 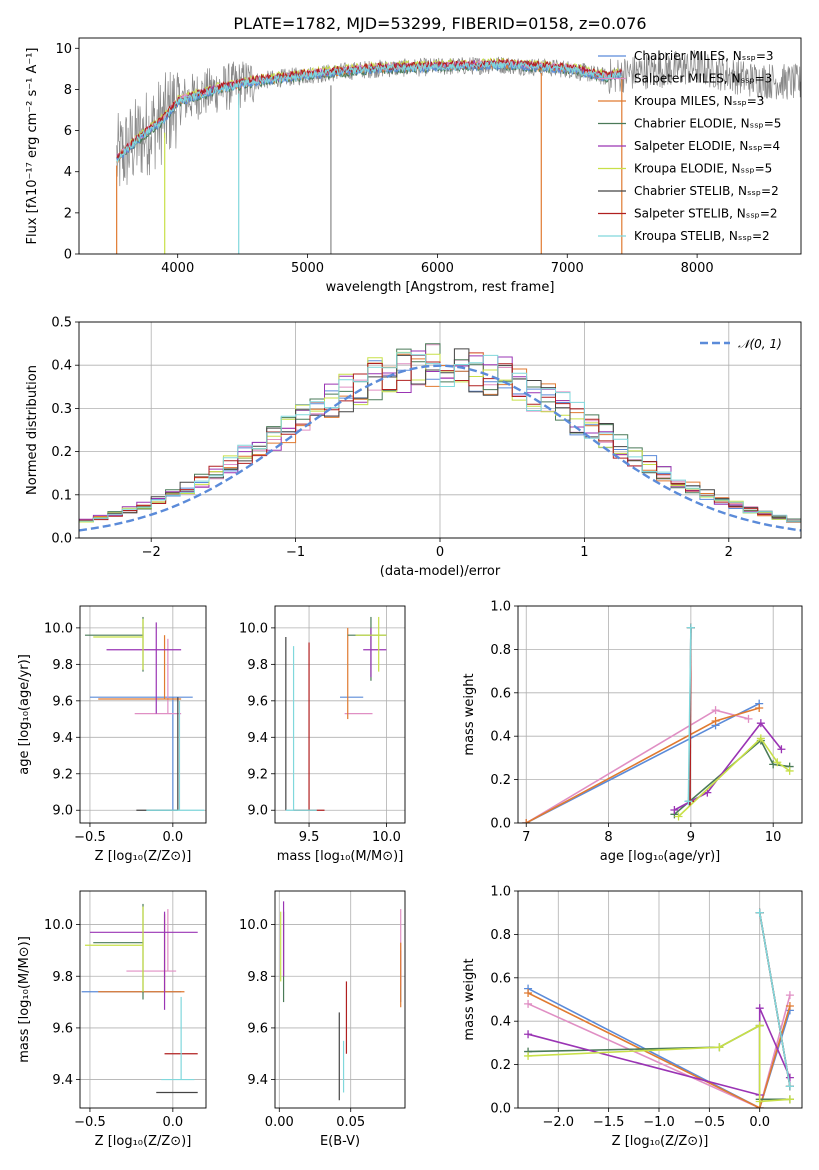 I want to click on y-tick-label: 0.4, so click(x=500, y=737).